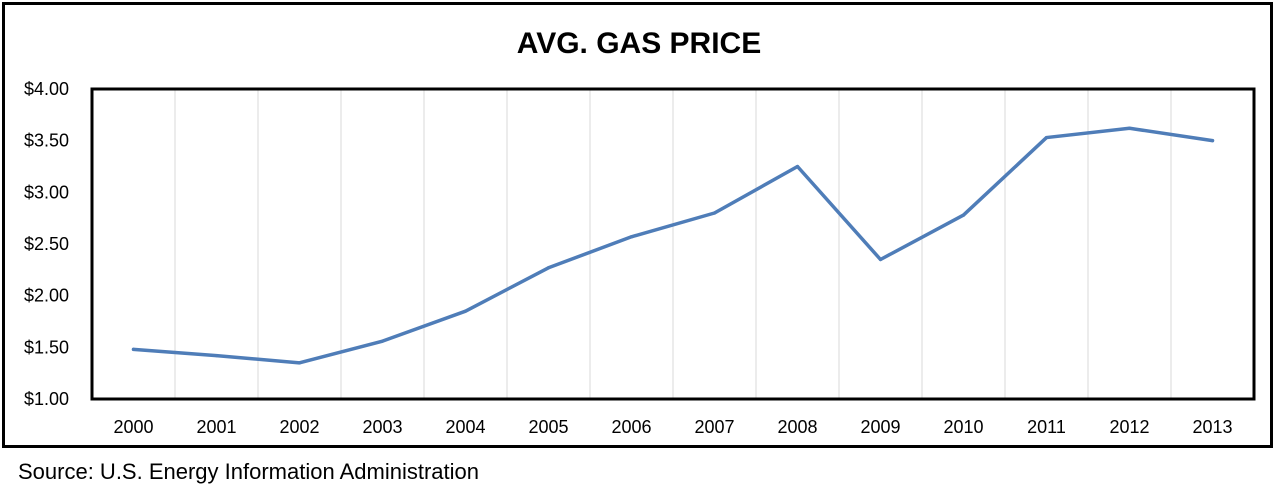 This screenshot has height=504, width=1279. Describe the element at coordinates (216, 427) in the screenshot. I see `x-tick-label: 2001` at that location.